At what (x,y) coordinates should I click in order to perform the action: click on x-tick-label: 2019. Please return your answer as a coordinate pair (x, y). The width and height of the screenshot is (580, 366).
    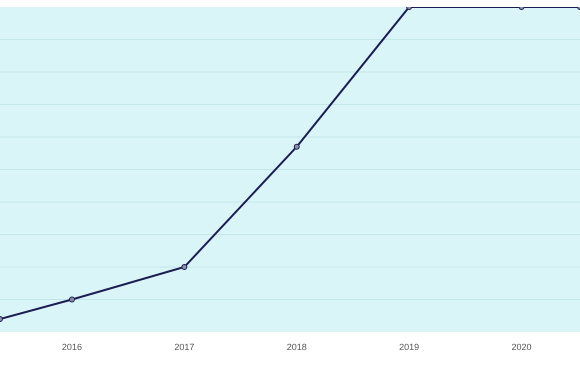
    Looking at the image, I should click on (409, 347).